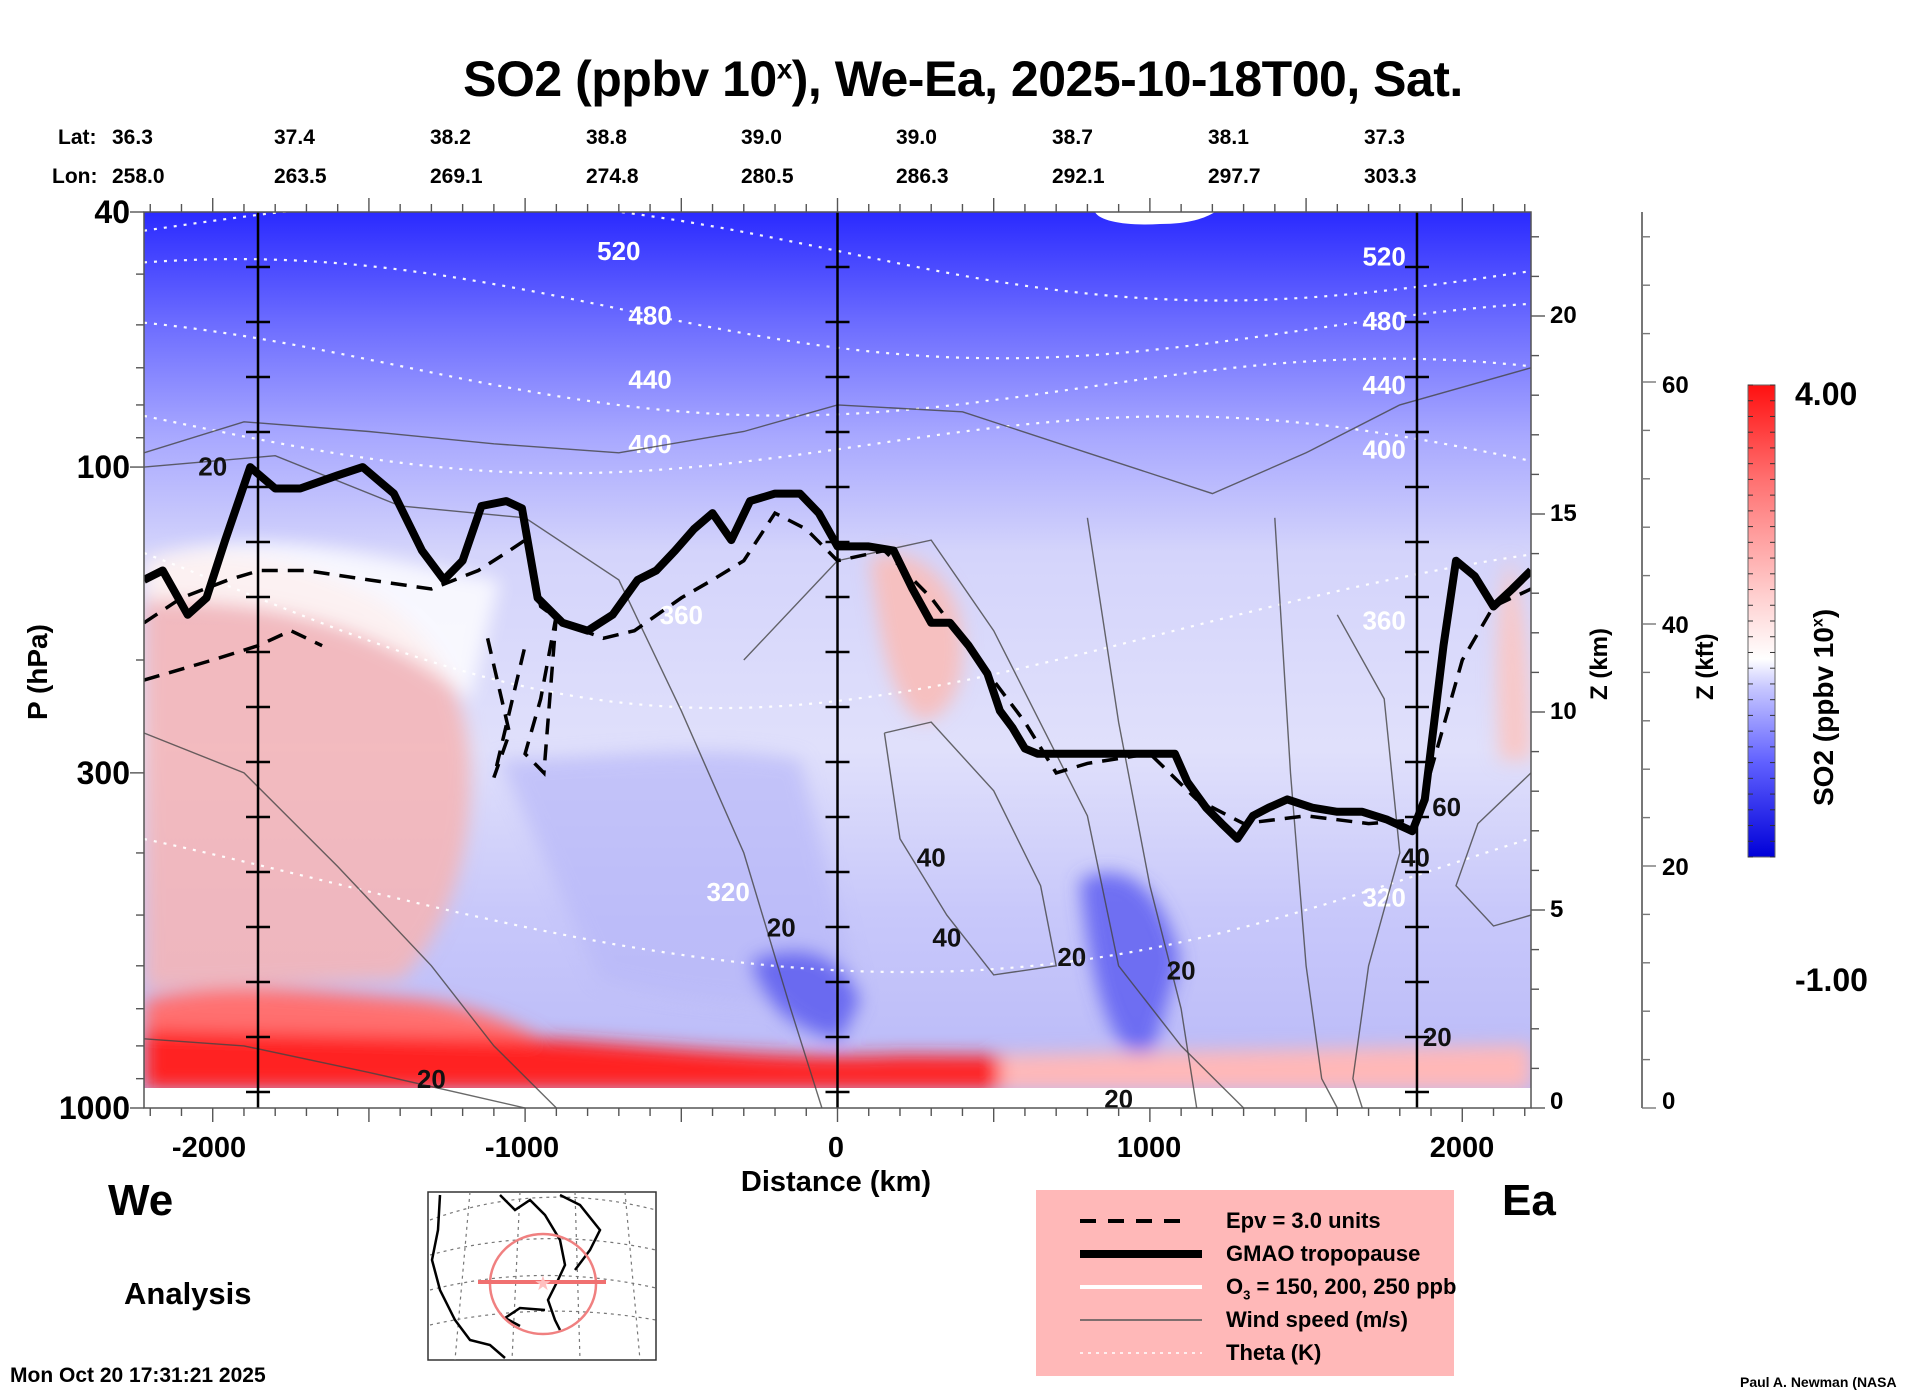 Image resolution: width=1926 pixels, height=1394 pixels. I want to click on colorbar-min-label: -1.00, so click(1831, 980).